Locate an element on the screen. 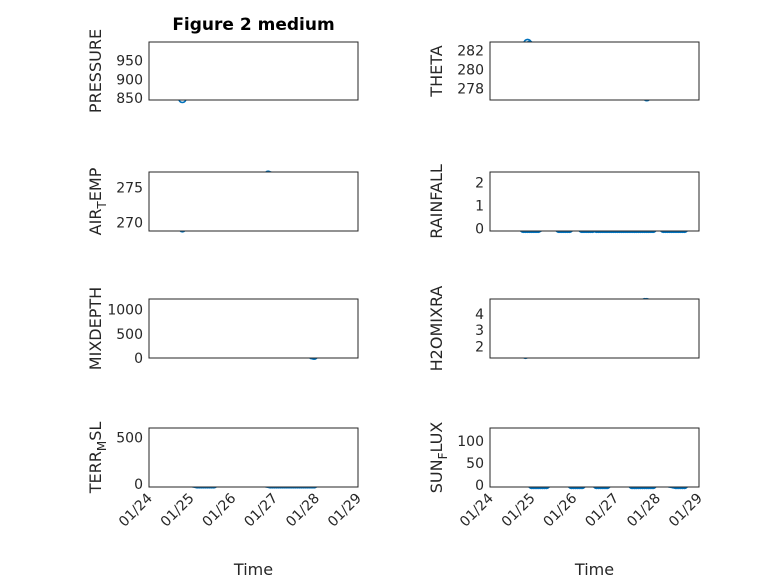 The width and height of the screenshot is (778, 583). y-tick-label: 1 is located at coordinates (479, 207).